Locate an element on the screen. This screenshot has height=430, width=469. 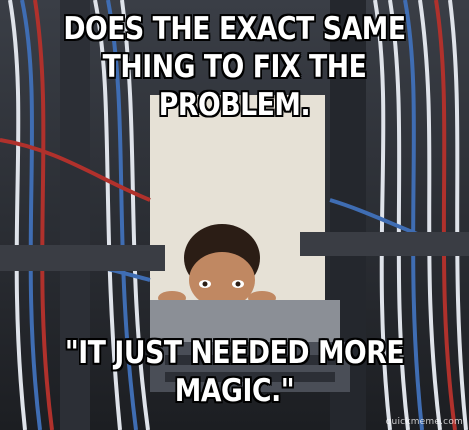
watermark: quickmeme.com is located at coordinates (424, 422).